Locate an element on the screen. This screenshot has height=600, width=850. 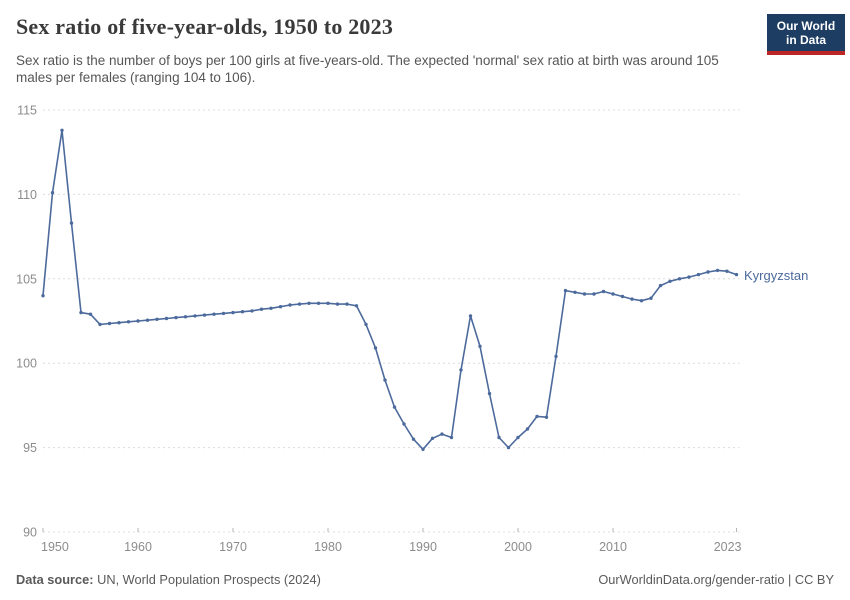
owid-logo: Our World in Data is located at coordinates (806, 34).